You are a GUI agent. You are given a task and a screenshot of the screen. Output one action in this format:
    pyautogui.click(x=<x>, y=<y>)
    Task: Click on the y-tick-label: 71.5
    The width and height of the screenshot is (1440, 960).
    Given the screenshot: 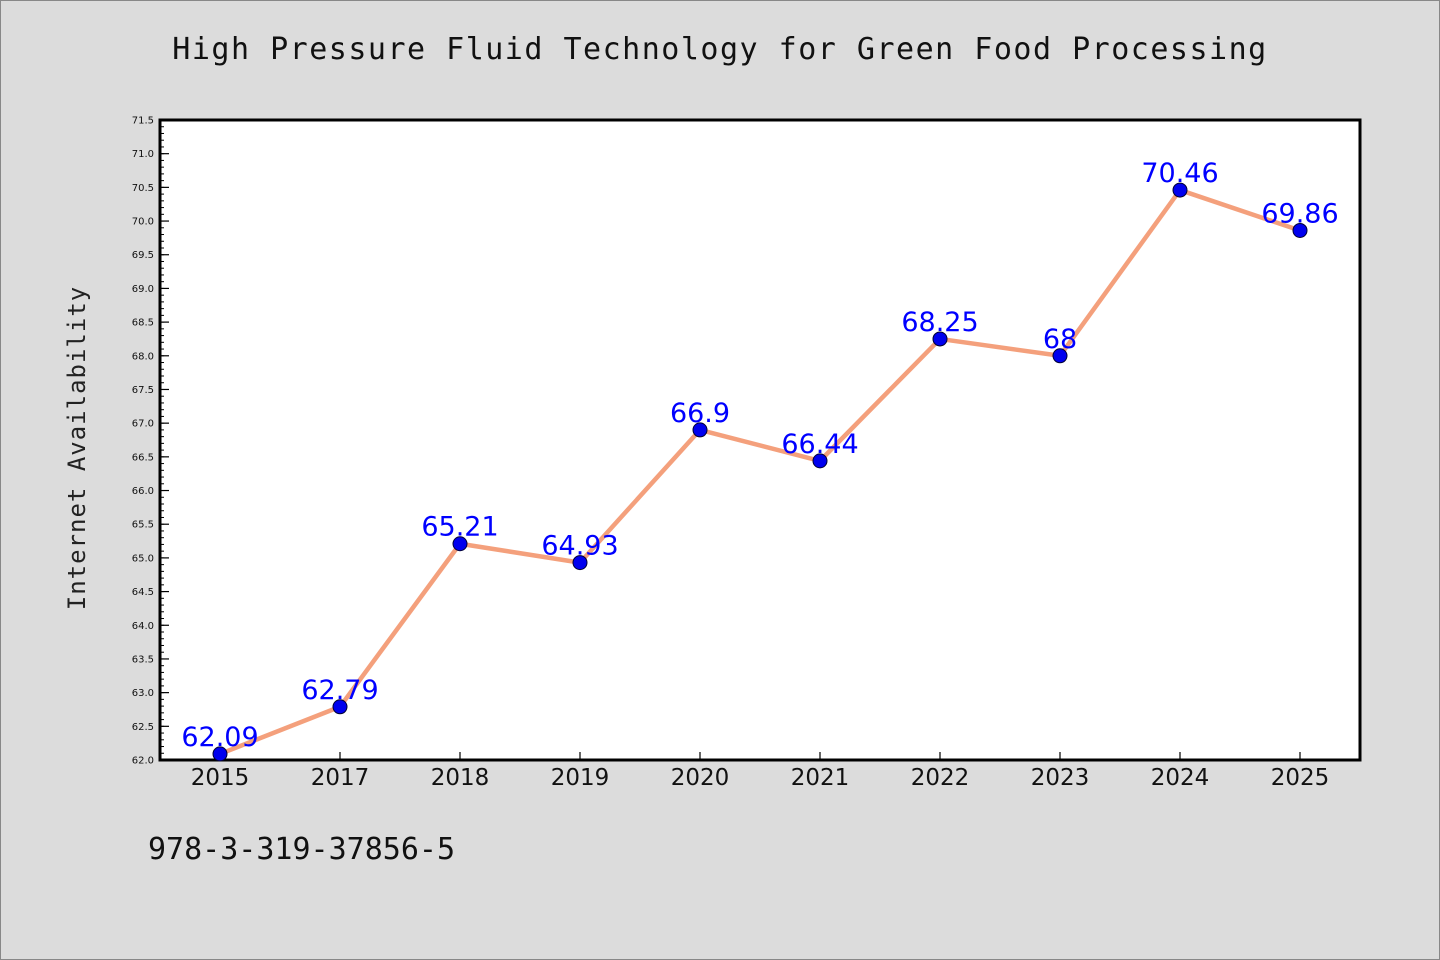 What is the action you would take?
    pyautogui.click(x=143, y=121)
    